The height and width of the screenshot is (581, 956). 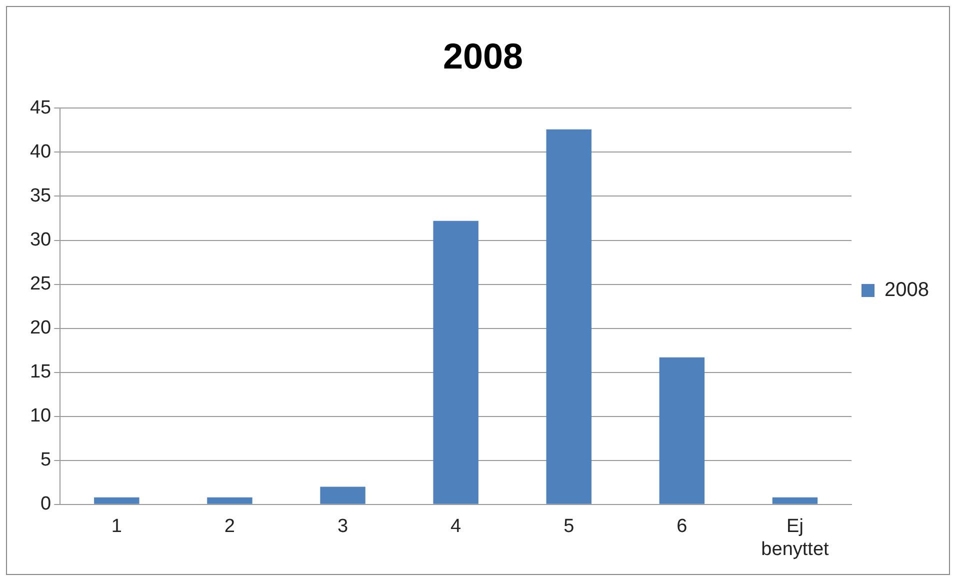 I want to click on x-tick-label: 1, so click(x=116, y=527).